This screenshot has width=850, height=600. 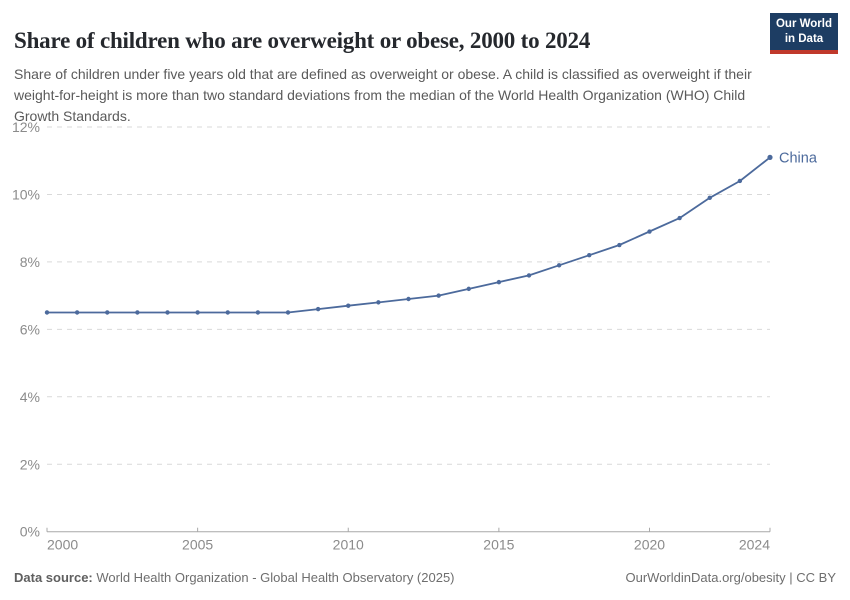 I want to click on owid-logo: Our World in Data, so click(x=804, y=33).